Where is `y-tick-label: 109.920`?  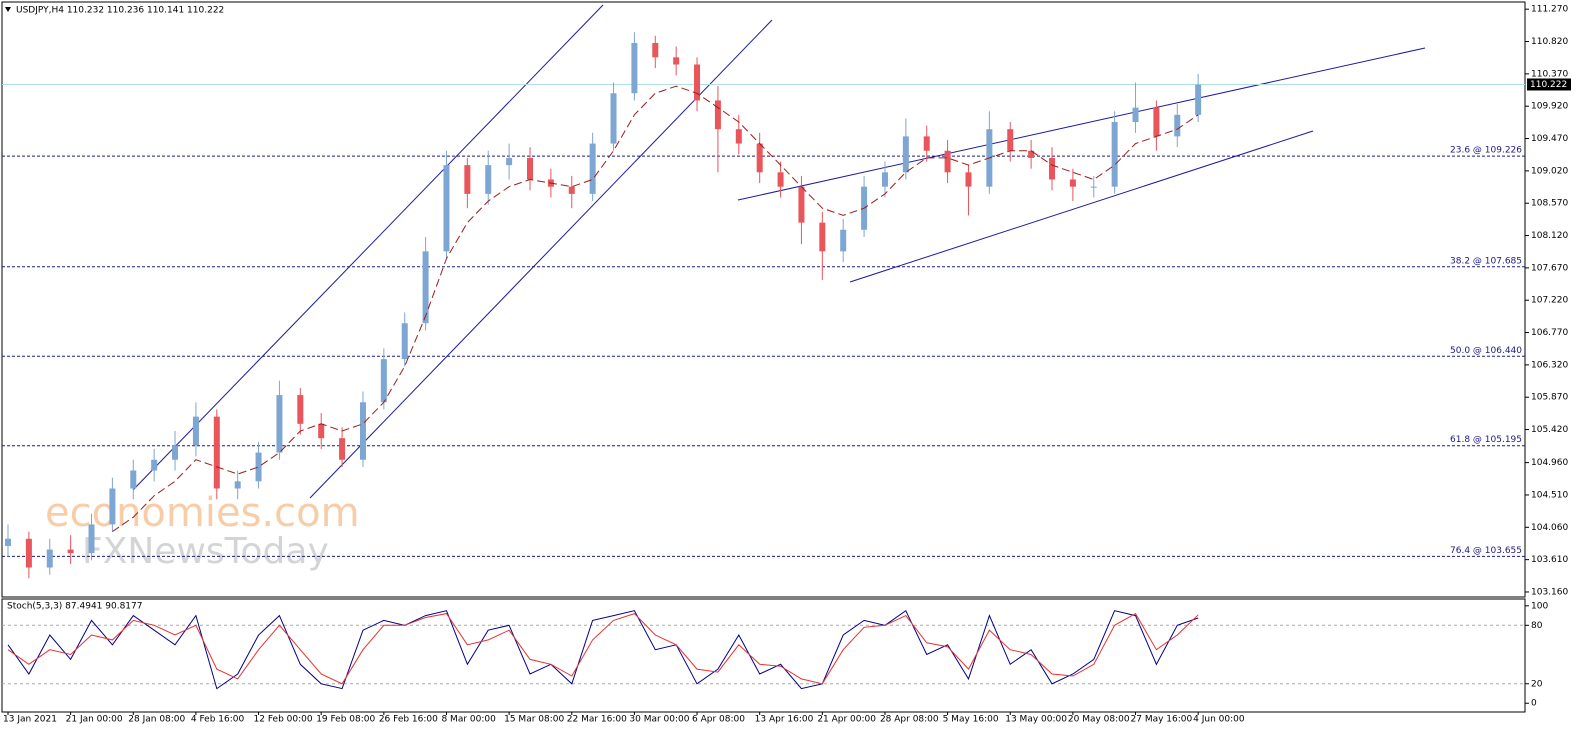 y-tick-label: 109.920 is located at coordinates (1549, 107).